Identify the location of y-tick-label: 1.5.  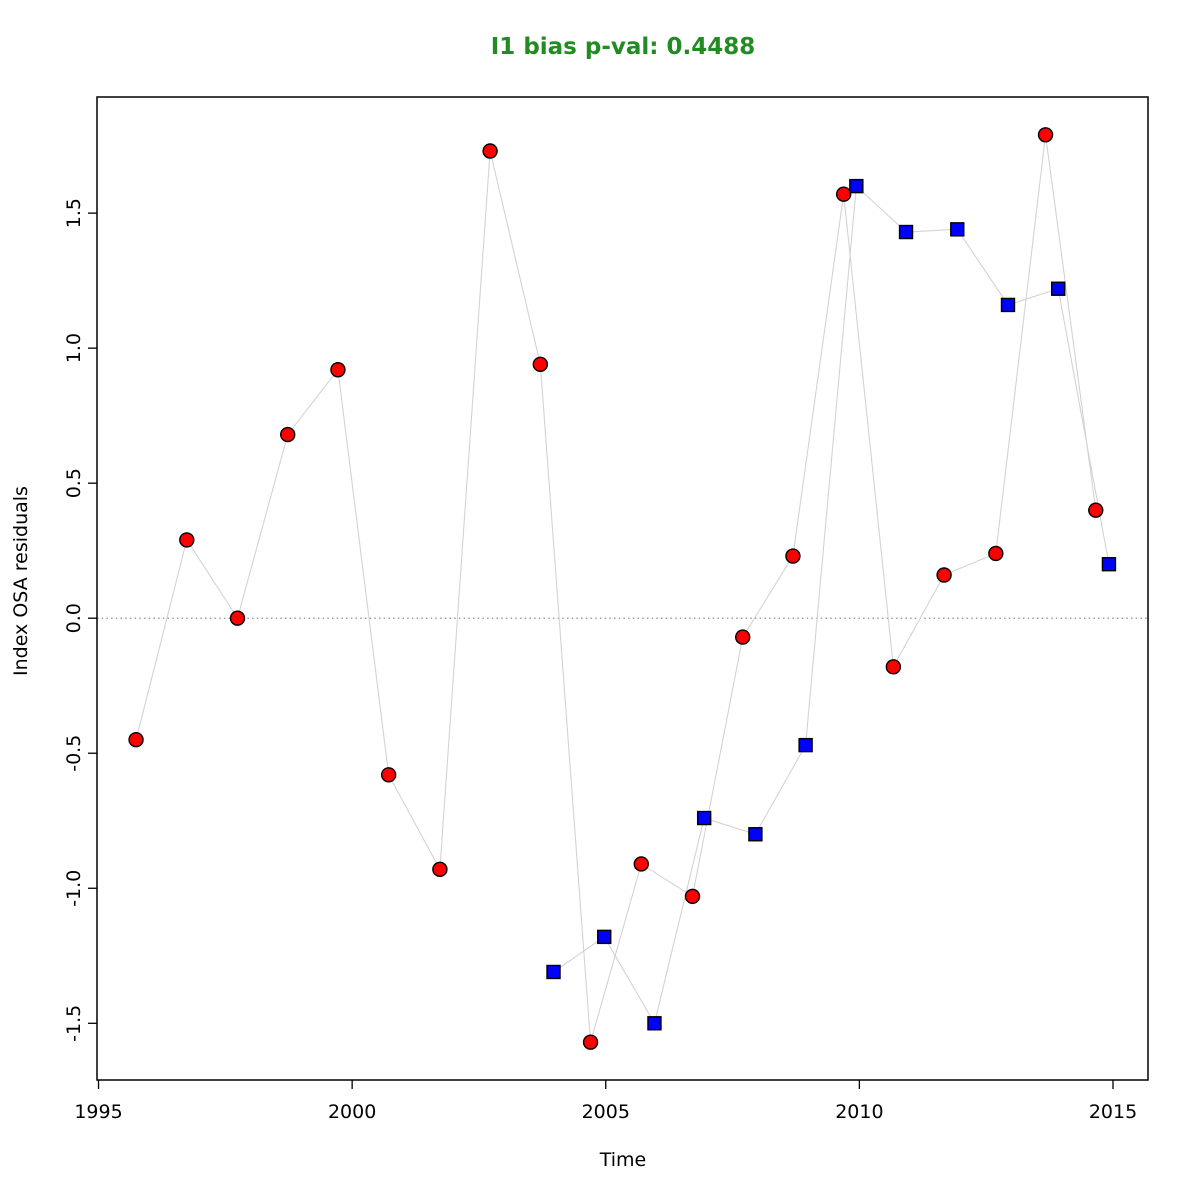
(74, 213).